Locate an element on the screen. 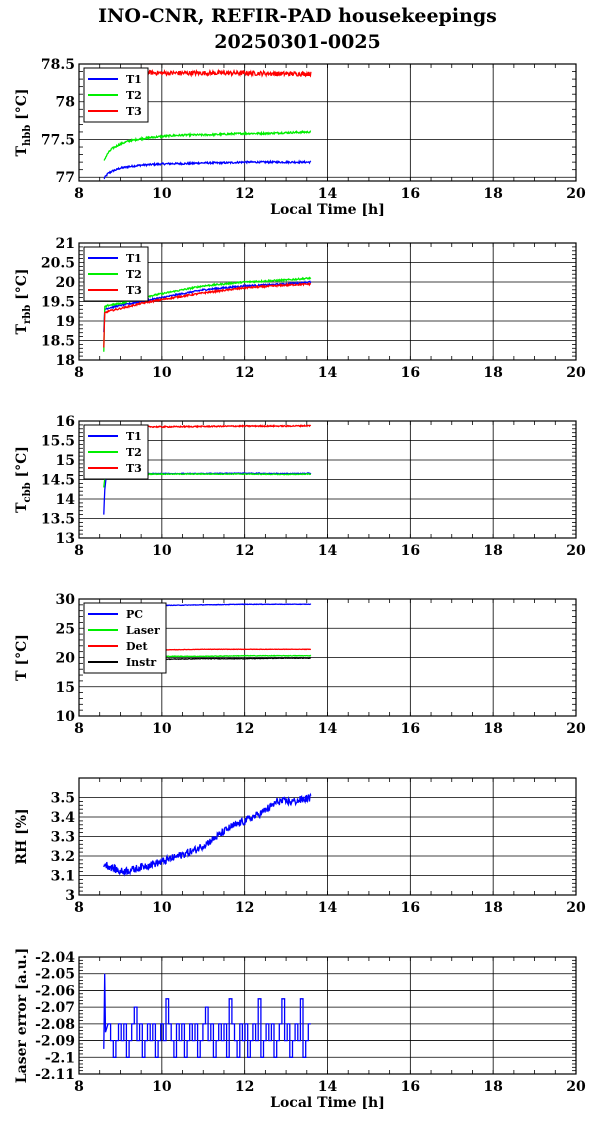 Image resolution: width=595 pixels, height=1134 pixels. y-axis-title: Thbb [°C] is located at coordinates (23, 123).